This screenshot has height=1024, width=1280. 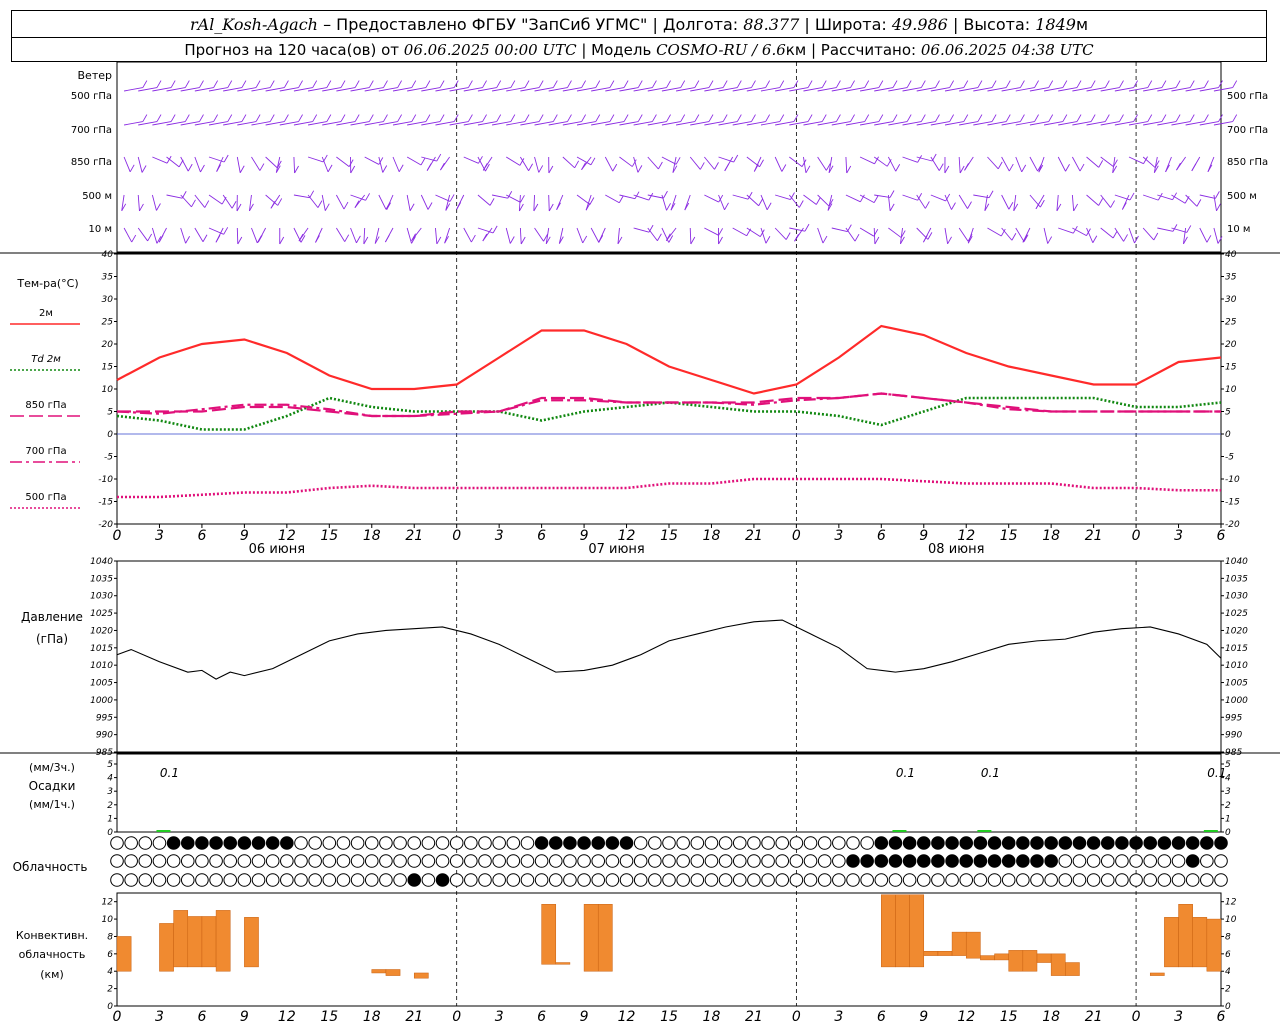 What do you see at coordinates (490, 49) in the screenshot?
I see `forecast-start: 06.06.2025 00:00 UTC` at bounding box center [490, 49].